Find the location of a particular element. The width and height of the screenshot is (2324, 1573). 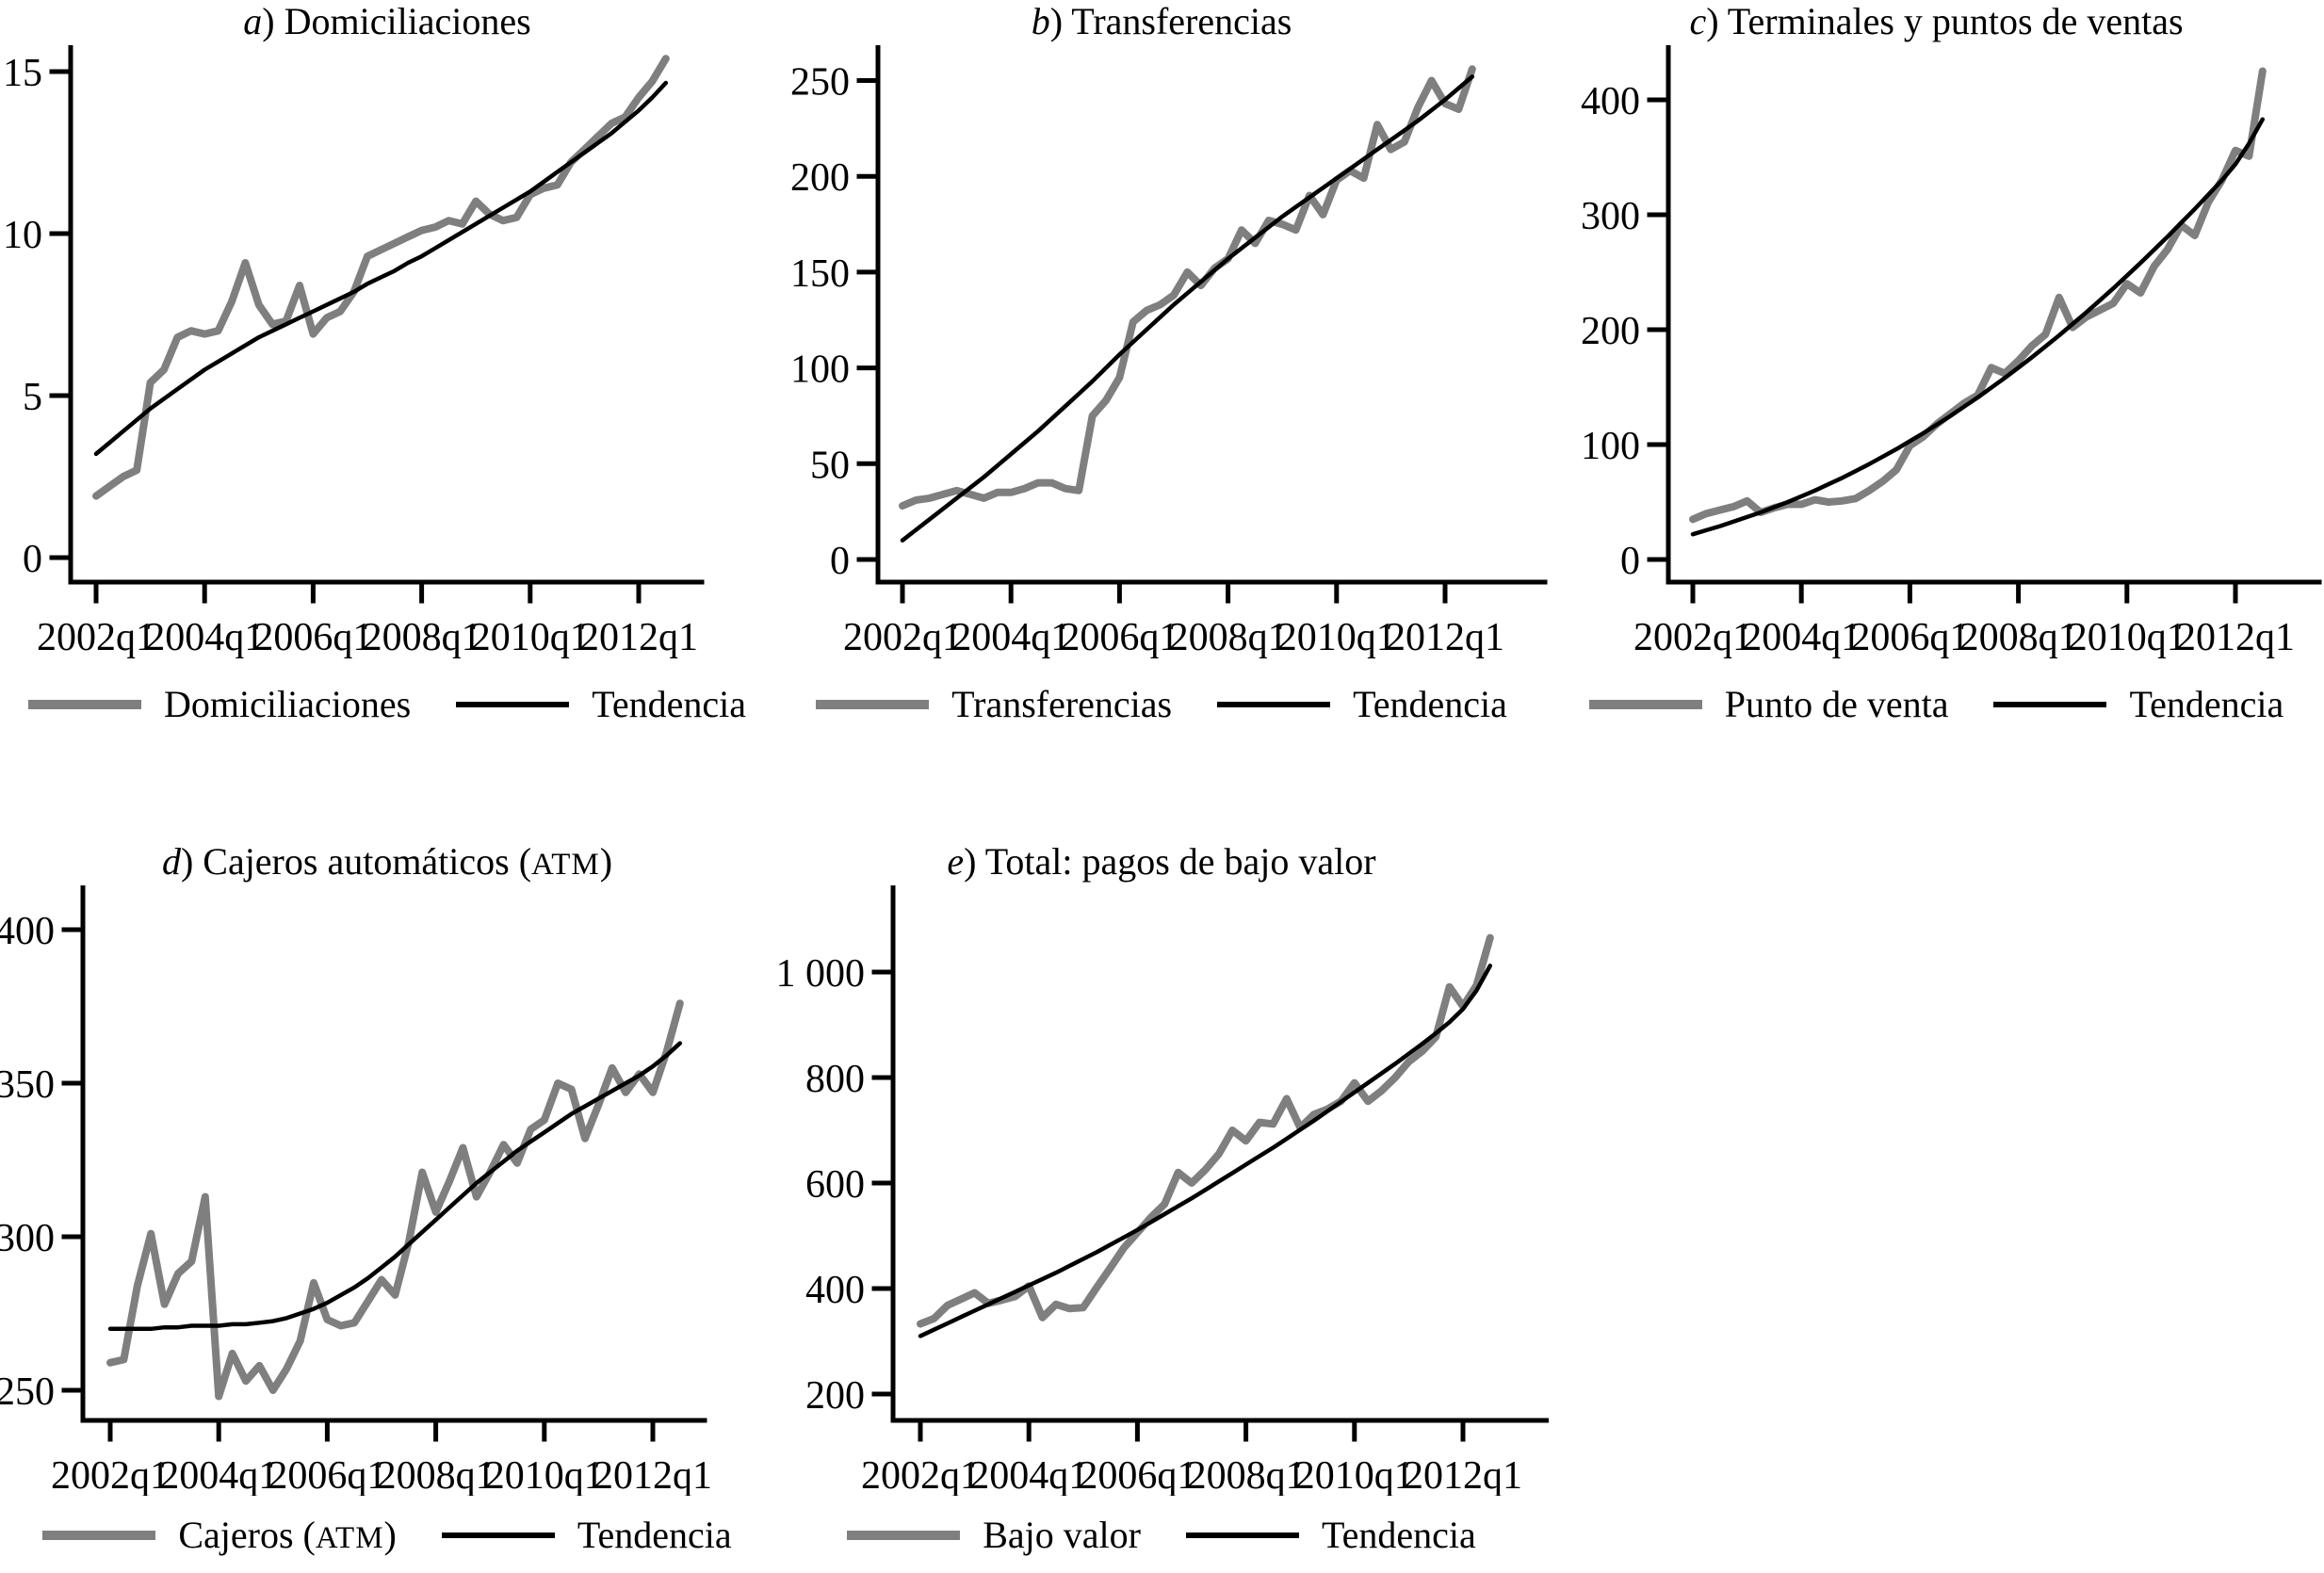

chart-c-series-swatch is located at coordinates (1645, 704).